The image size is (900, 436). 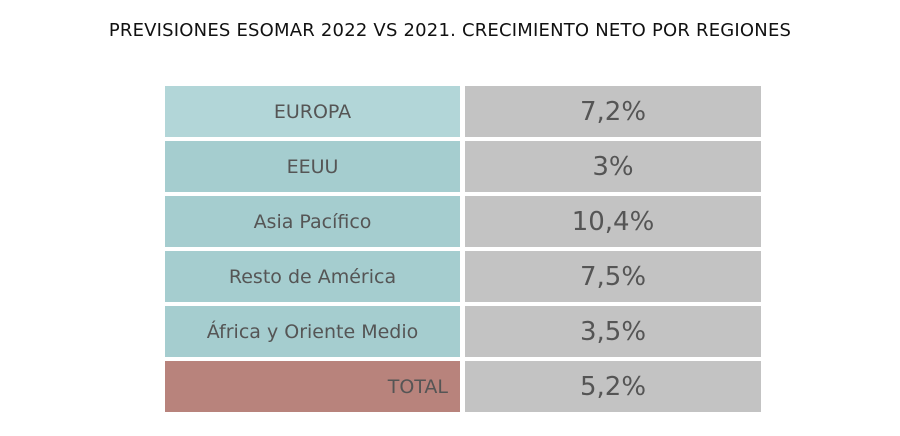 What do you see at coordinates (613, 331) in the screenshot?
I see `growth-value: 3,5%` at bounding box center [613, 331].